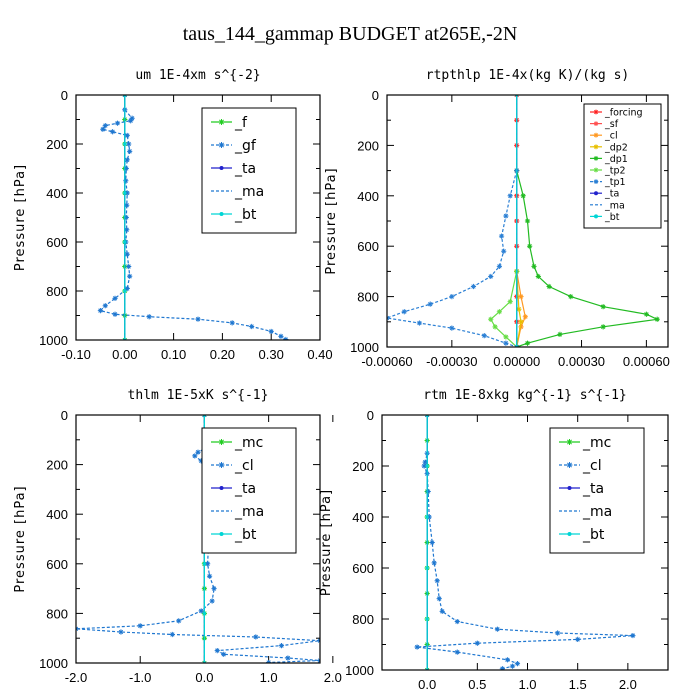  What do you see at coordinates (616, 147) in the screenshot?
I see `legend-label-dp2: _dp2` at bounding box center [616, 147].